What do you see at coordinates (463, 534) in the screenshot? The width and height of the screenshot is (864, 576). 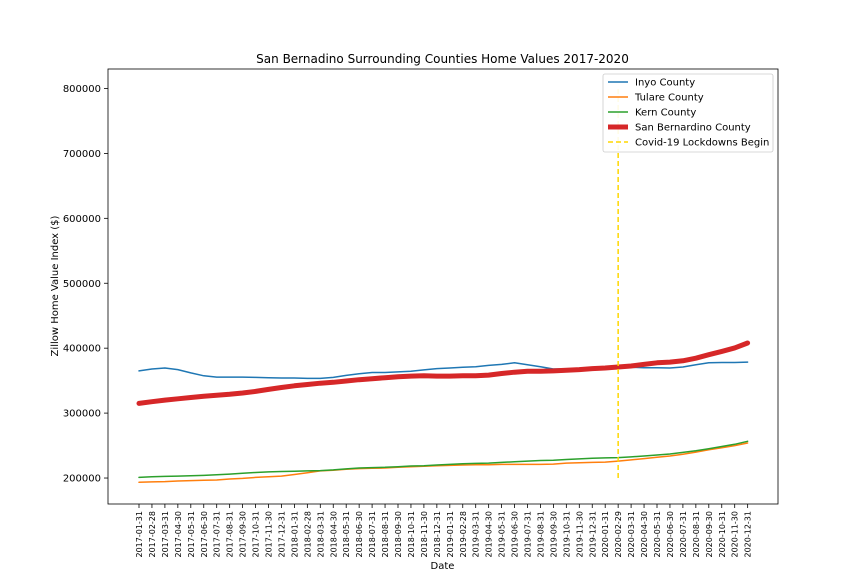 I see `x-tick-label: 2019-02-28` at bounding box center [463, 534].